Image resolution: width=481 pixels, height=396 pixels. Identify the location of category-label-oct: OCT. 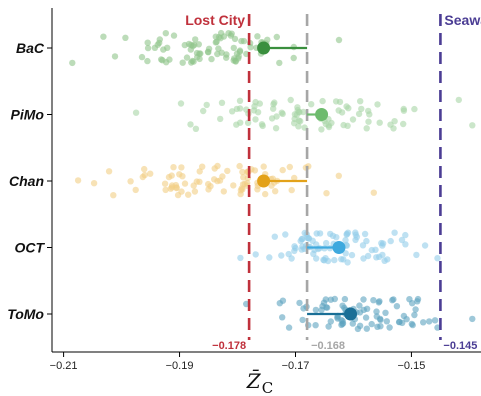
(29, 248).